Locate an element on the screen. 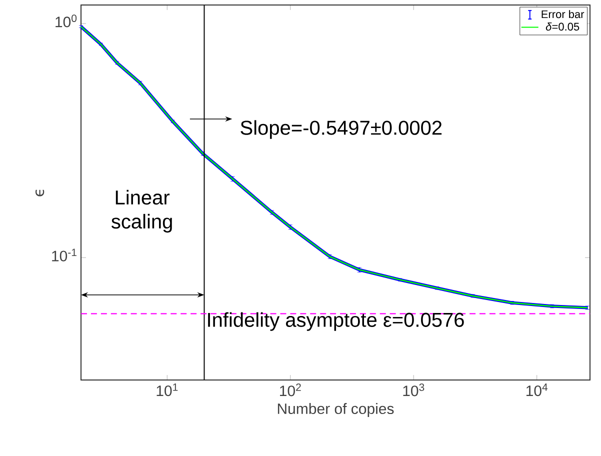 This screenshot has height=456, width=601. y-tick-label: 10$^{0}$ is located at coordinates (66, 21).